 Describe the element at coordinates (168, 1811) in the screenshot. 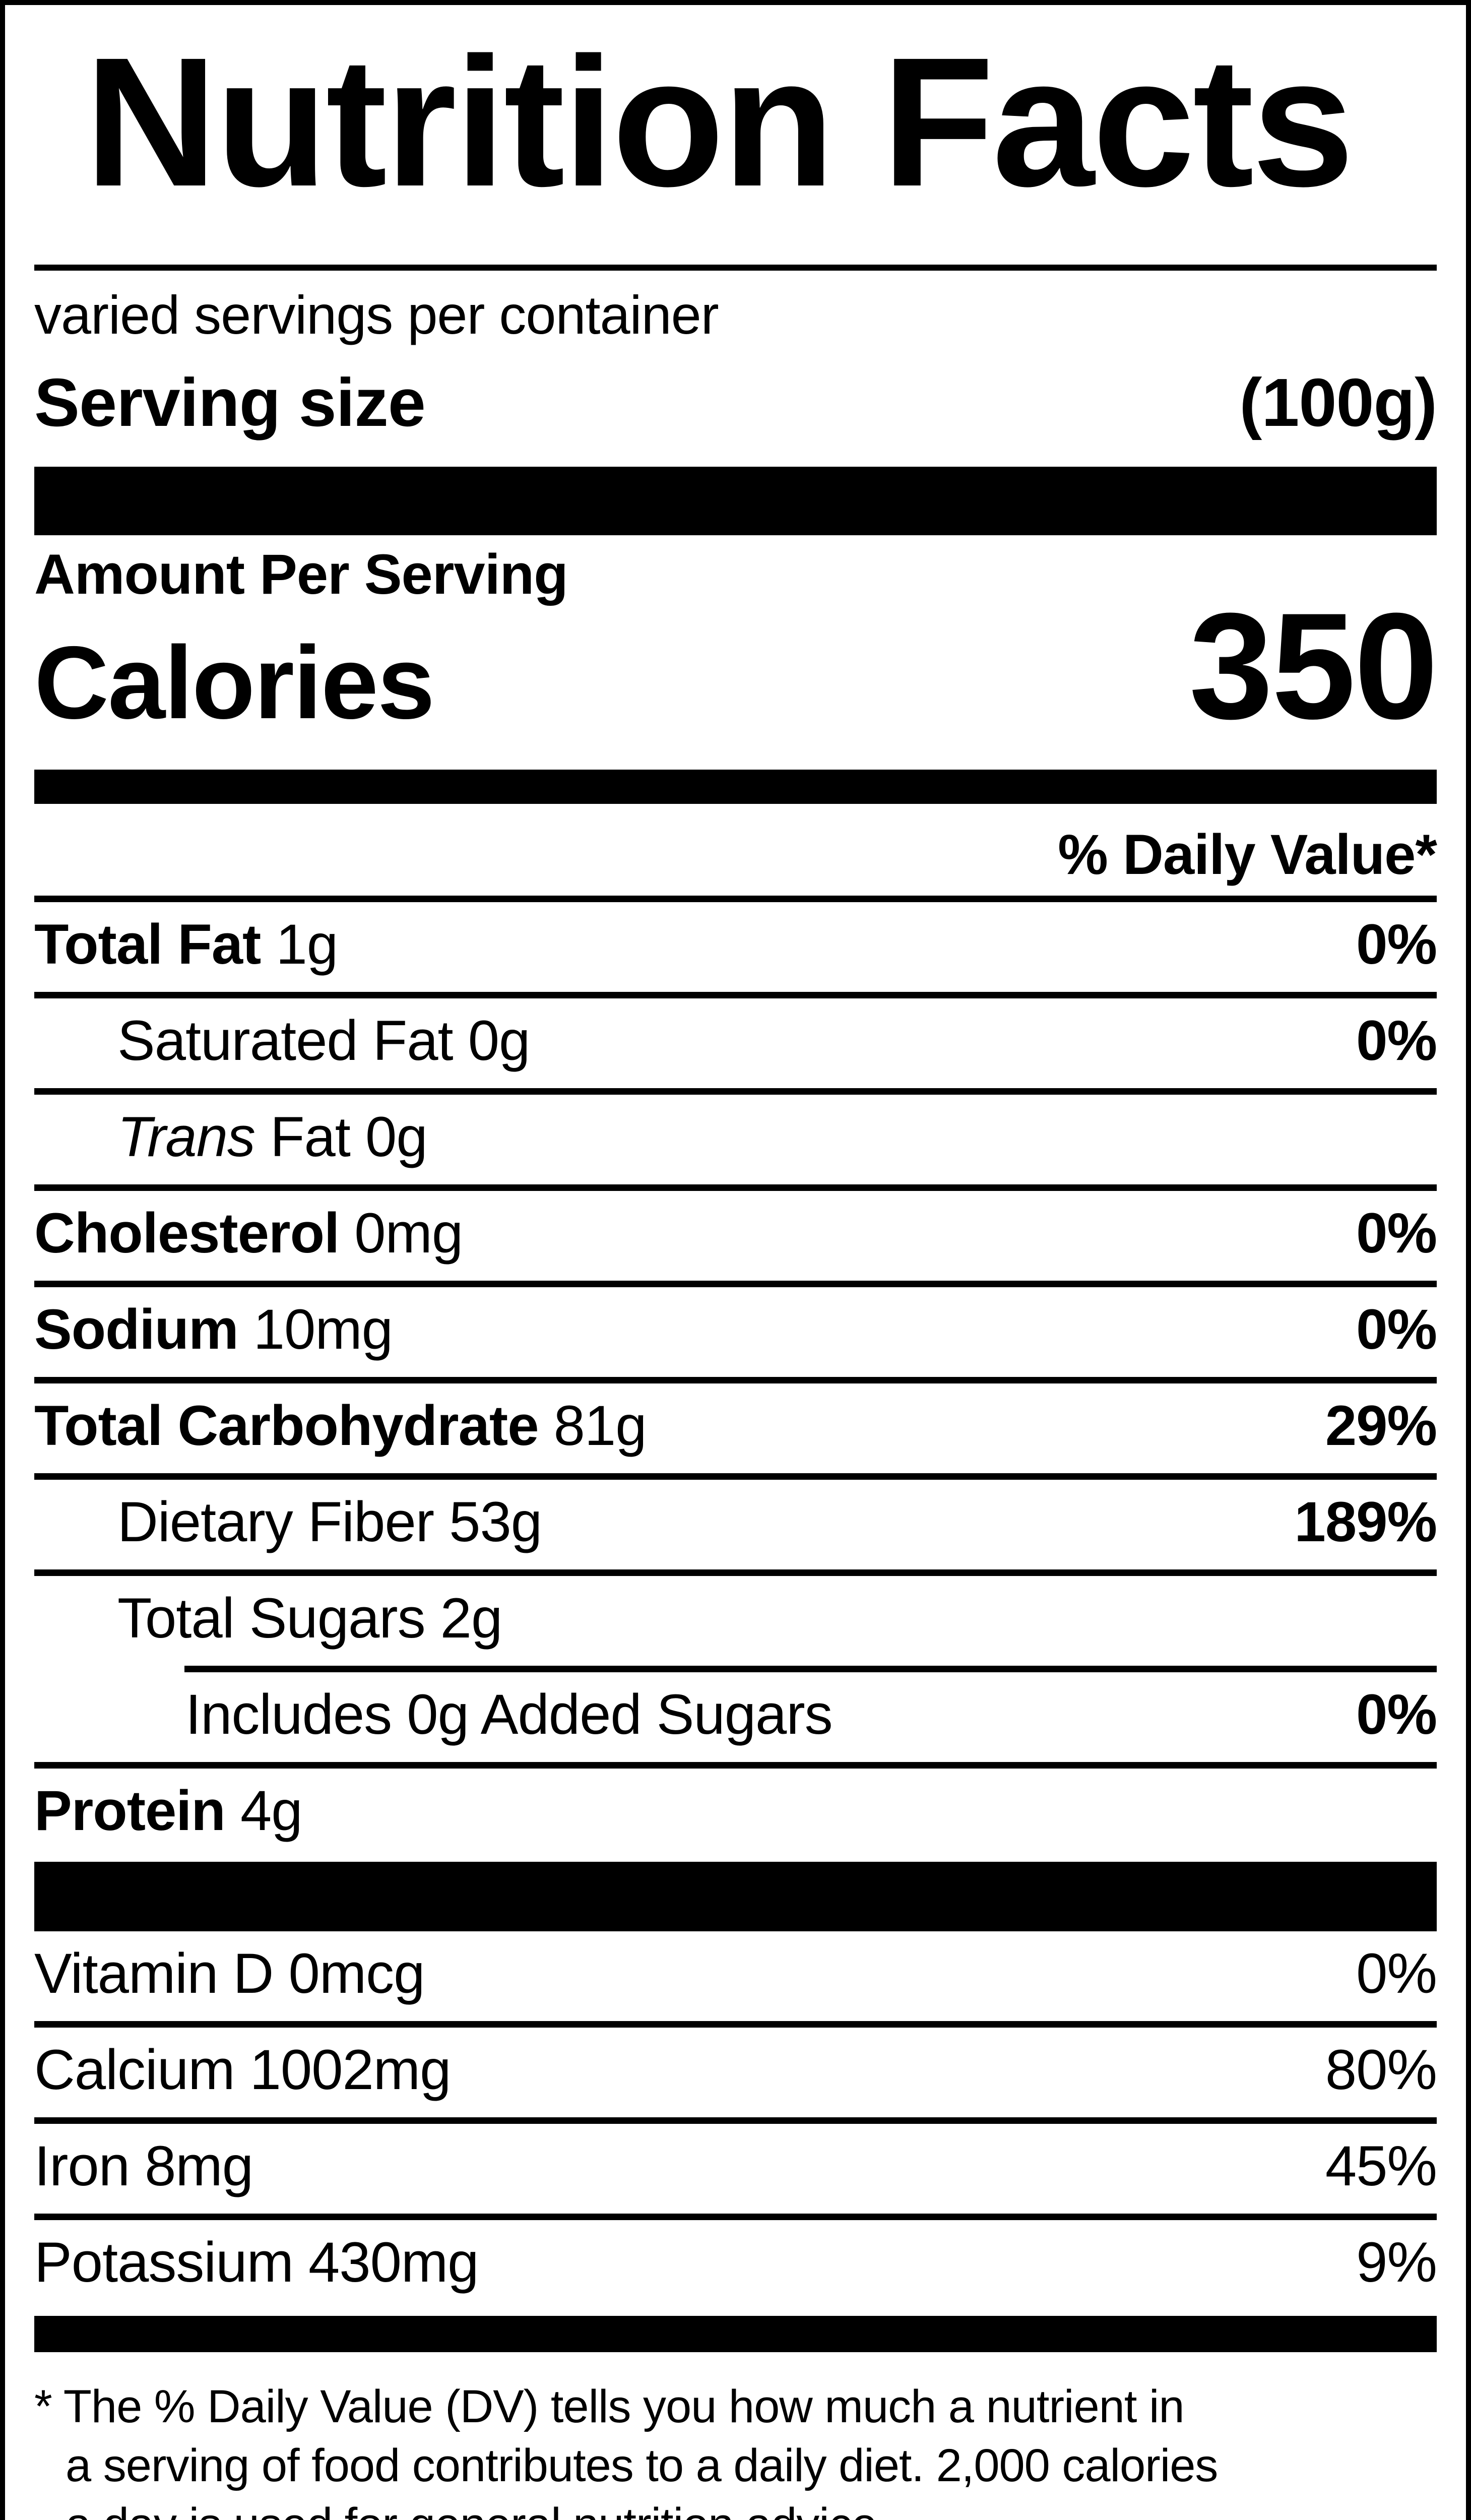

I see `nutrient-name: Protein 4g` at that location.